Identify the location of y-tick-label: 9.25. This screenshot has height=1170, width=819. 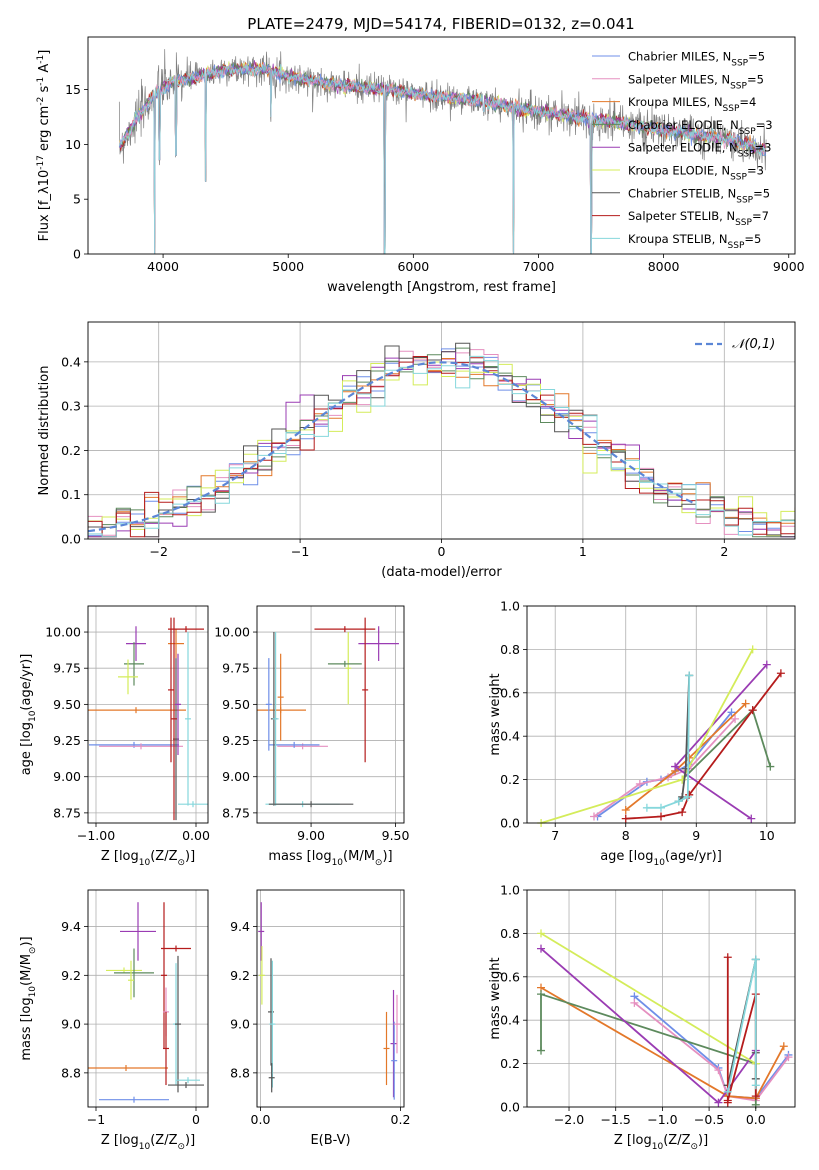
(236, 740).